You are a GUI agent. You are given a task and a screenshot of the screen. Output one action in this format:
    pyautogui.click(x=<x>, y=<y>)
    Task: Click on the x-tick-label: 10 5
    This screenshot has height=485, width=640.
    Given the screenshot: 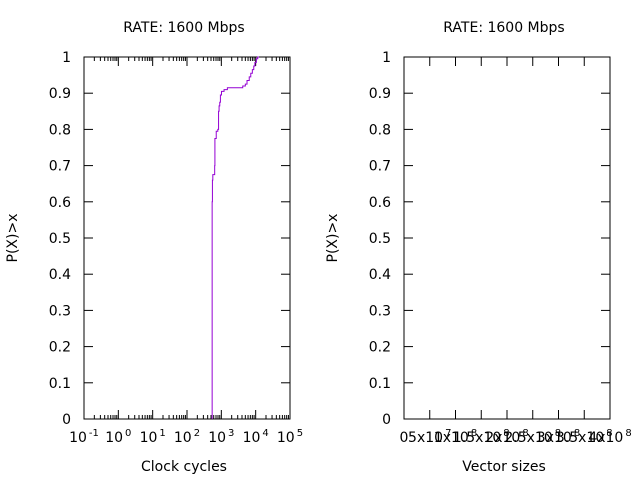 What is the action you would take?
    pyautogui.click(x=290, y=437)
    